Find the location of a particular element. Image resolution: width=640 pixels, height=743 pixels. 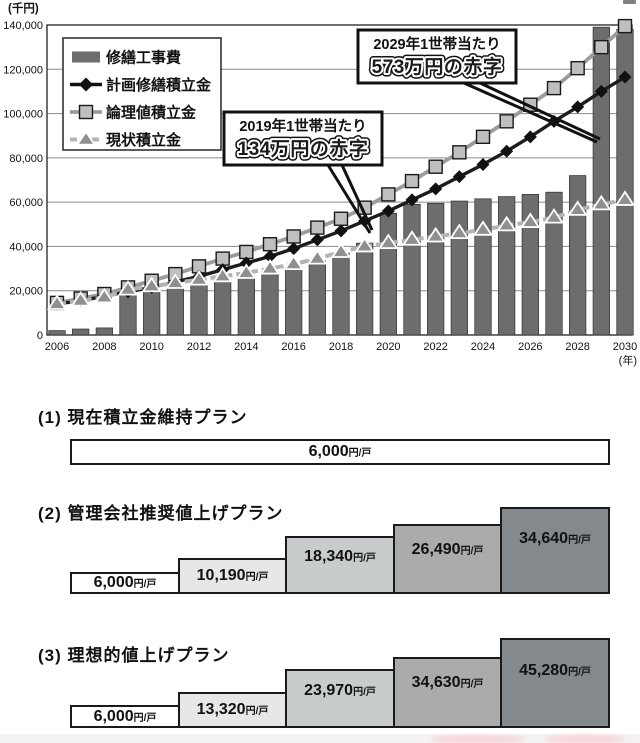

svg-text: 2020 is located at coordinates (388, 347).